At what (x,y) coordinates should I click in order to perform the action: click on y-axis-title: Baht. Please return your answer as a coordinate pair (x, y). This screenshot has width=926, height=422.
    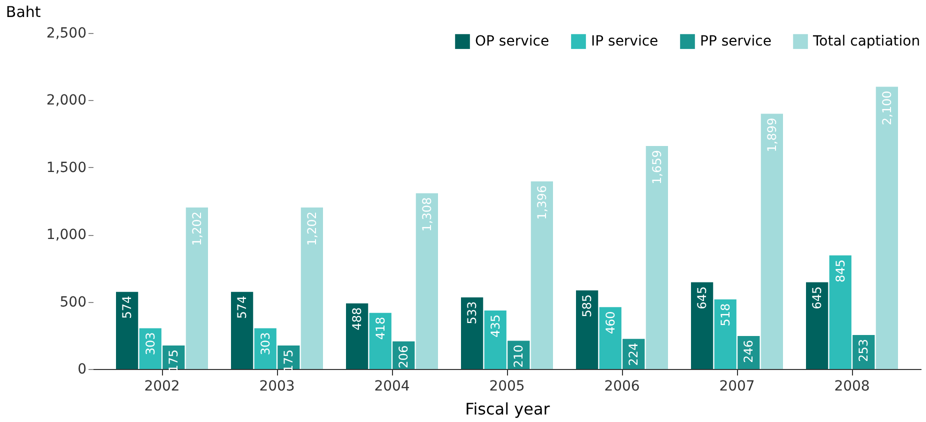
    Looking at the image, I should click on (23, 12).